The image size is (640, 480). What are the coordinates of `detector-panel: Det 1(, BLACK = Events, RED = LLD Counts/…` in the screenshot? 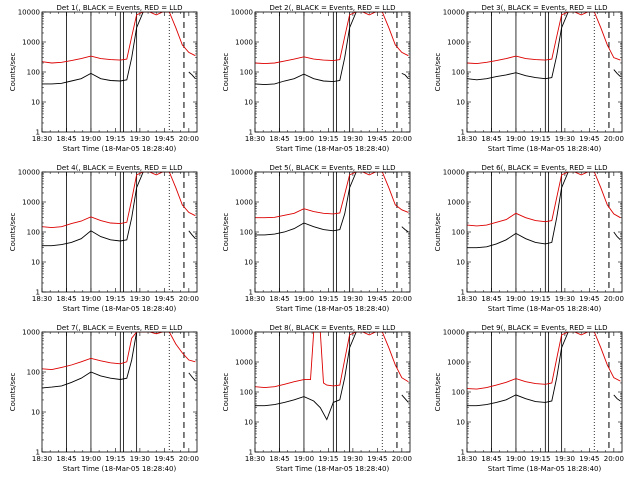 It's located at (104, 78).